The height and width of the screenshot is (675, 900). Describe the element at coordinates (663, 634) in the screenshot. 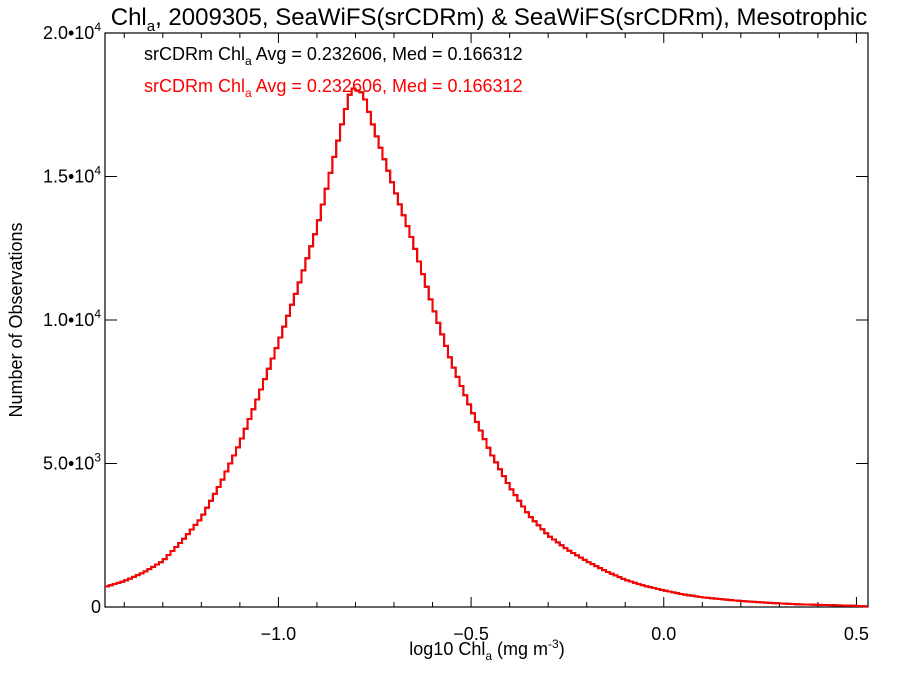

I see `x-tick-label: 0.0` at that location.